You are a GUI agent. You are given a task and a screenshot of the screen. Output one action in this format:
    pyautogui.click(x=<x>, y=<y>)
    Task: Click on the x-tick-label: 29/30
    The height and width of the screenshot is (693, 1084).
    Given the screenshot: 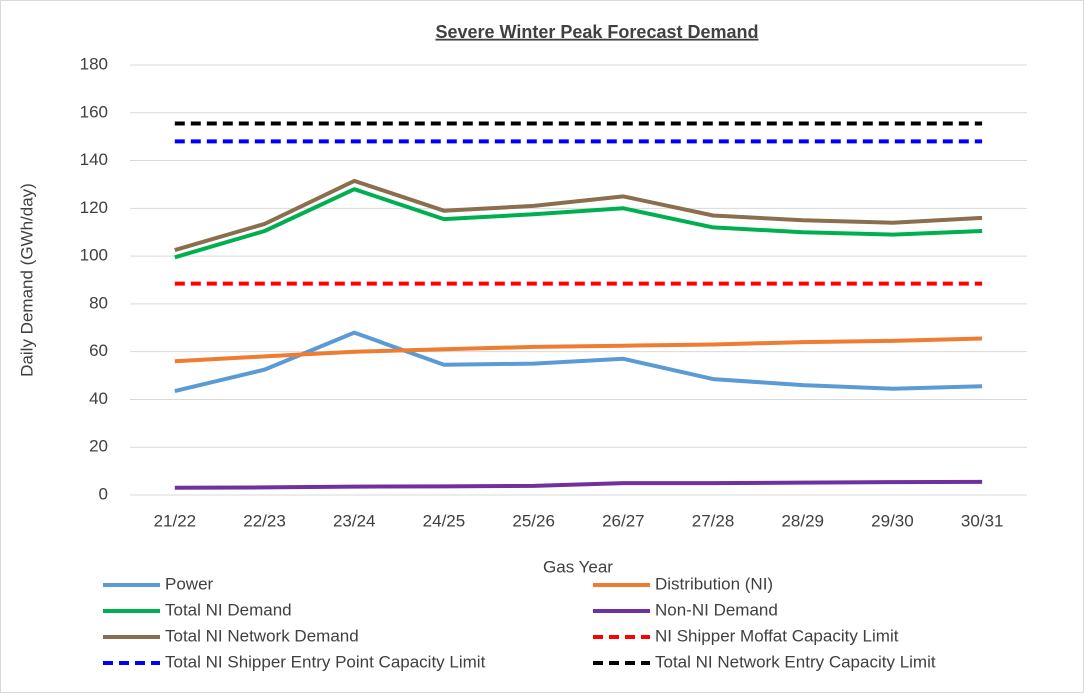 What is the action you would take?
    pyautogui.click(x=892, y=520)
    